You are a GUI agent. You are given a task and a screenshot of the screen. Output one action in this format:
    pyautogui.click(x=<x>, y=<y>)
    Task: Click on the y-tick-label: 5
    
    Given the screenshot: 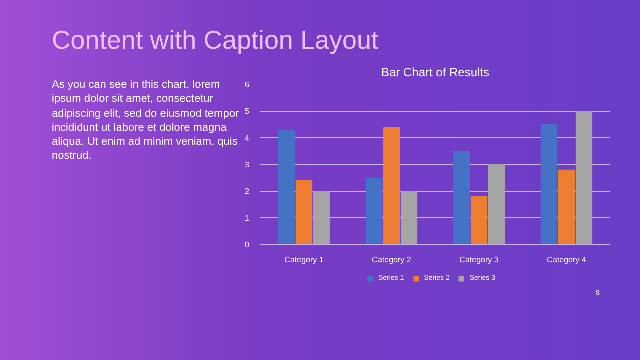 What is the action you would take?
    pyautogui.click(x=247, y=111)
    